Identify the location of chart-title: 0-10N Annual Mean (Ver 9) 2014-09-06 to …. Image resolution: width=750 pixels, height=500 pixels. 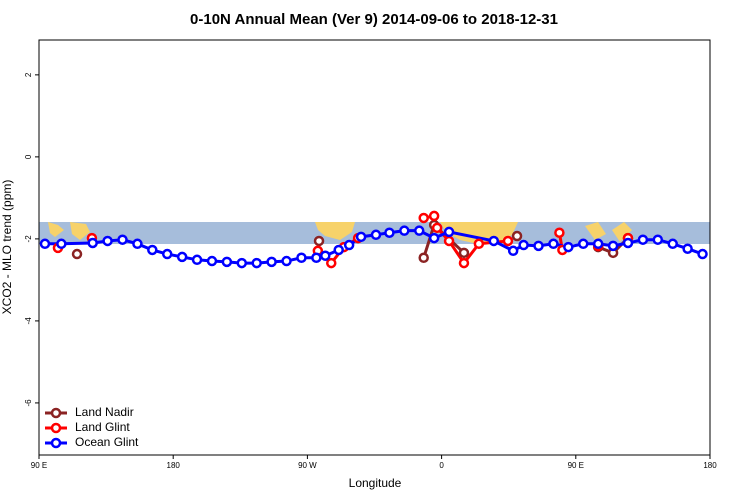
(374, 19).